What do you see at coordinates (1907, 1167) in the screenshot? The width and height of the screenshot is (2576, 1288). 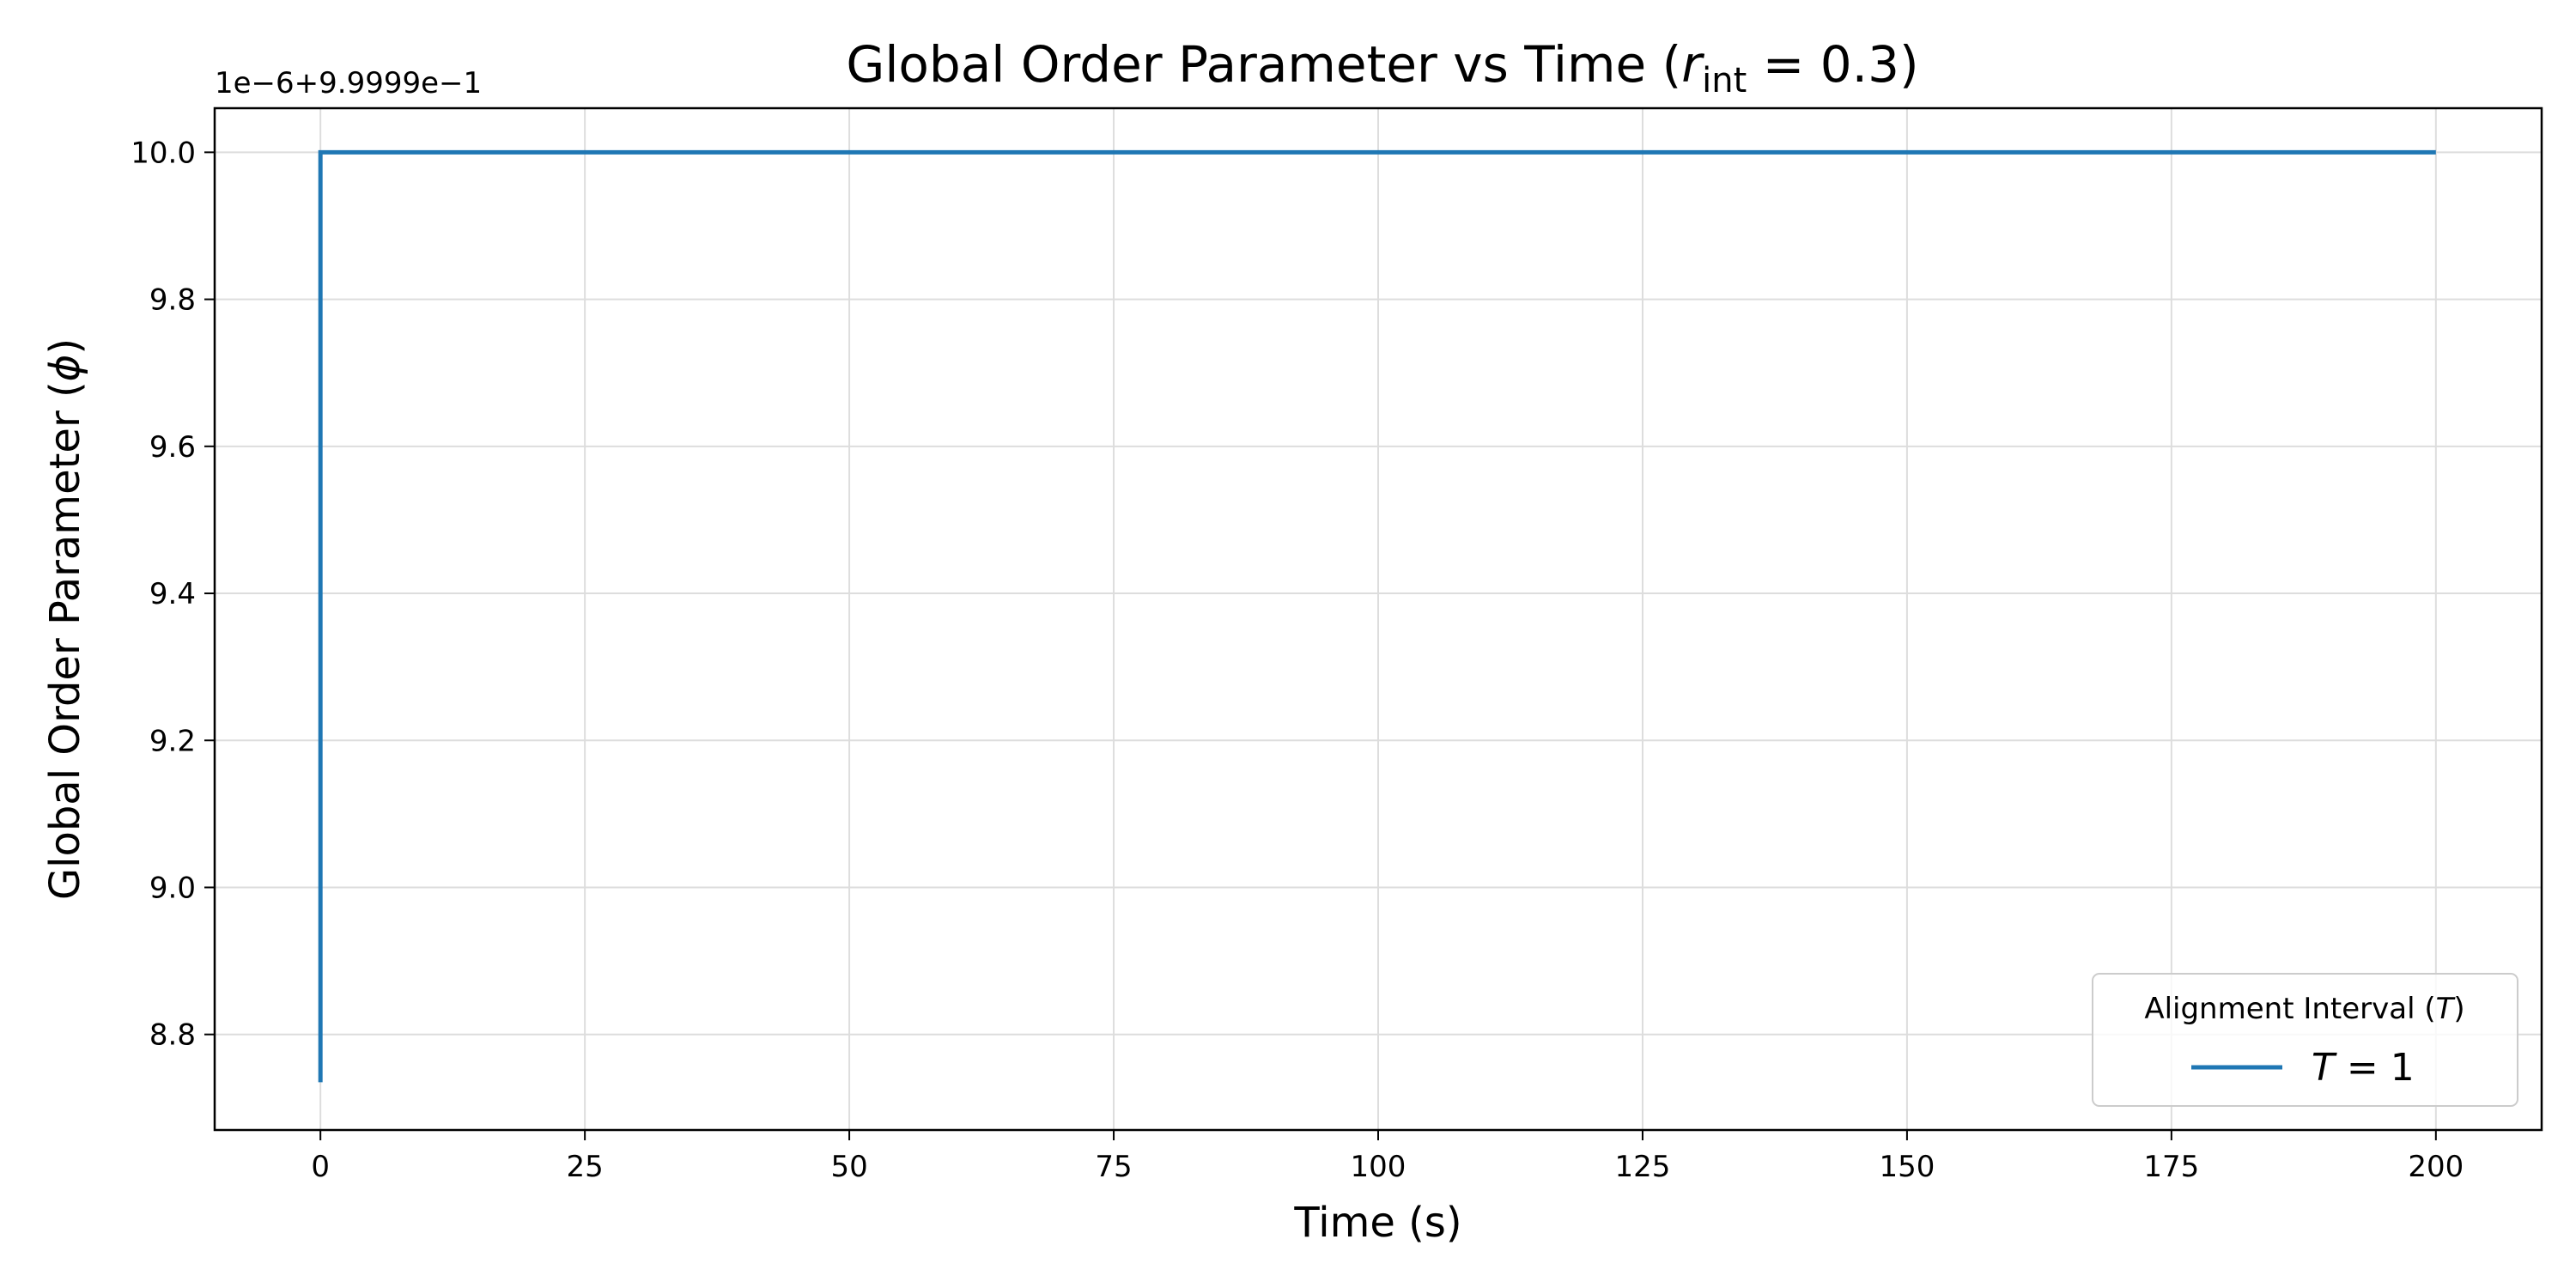 I see `x-tick-label: 150` at bounding box center [1907, 1167].